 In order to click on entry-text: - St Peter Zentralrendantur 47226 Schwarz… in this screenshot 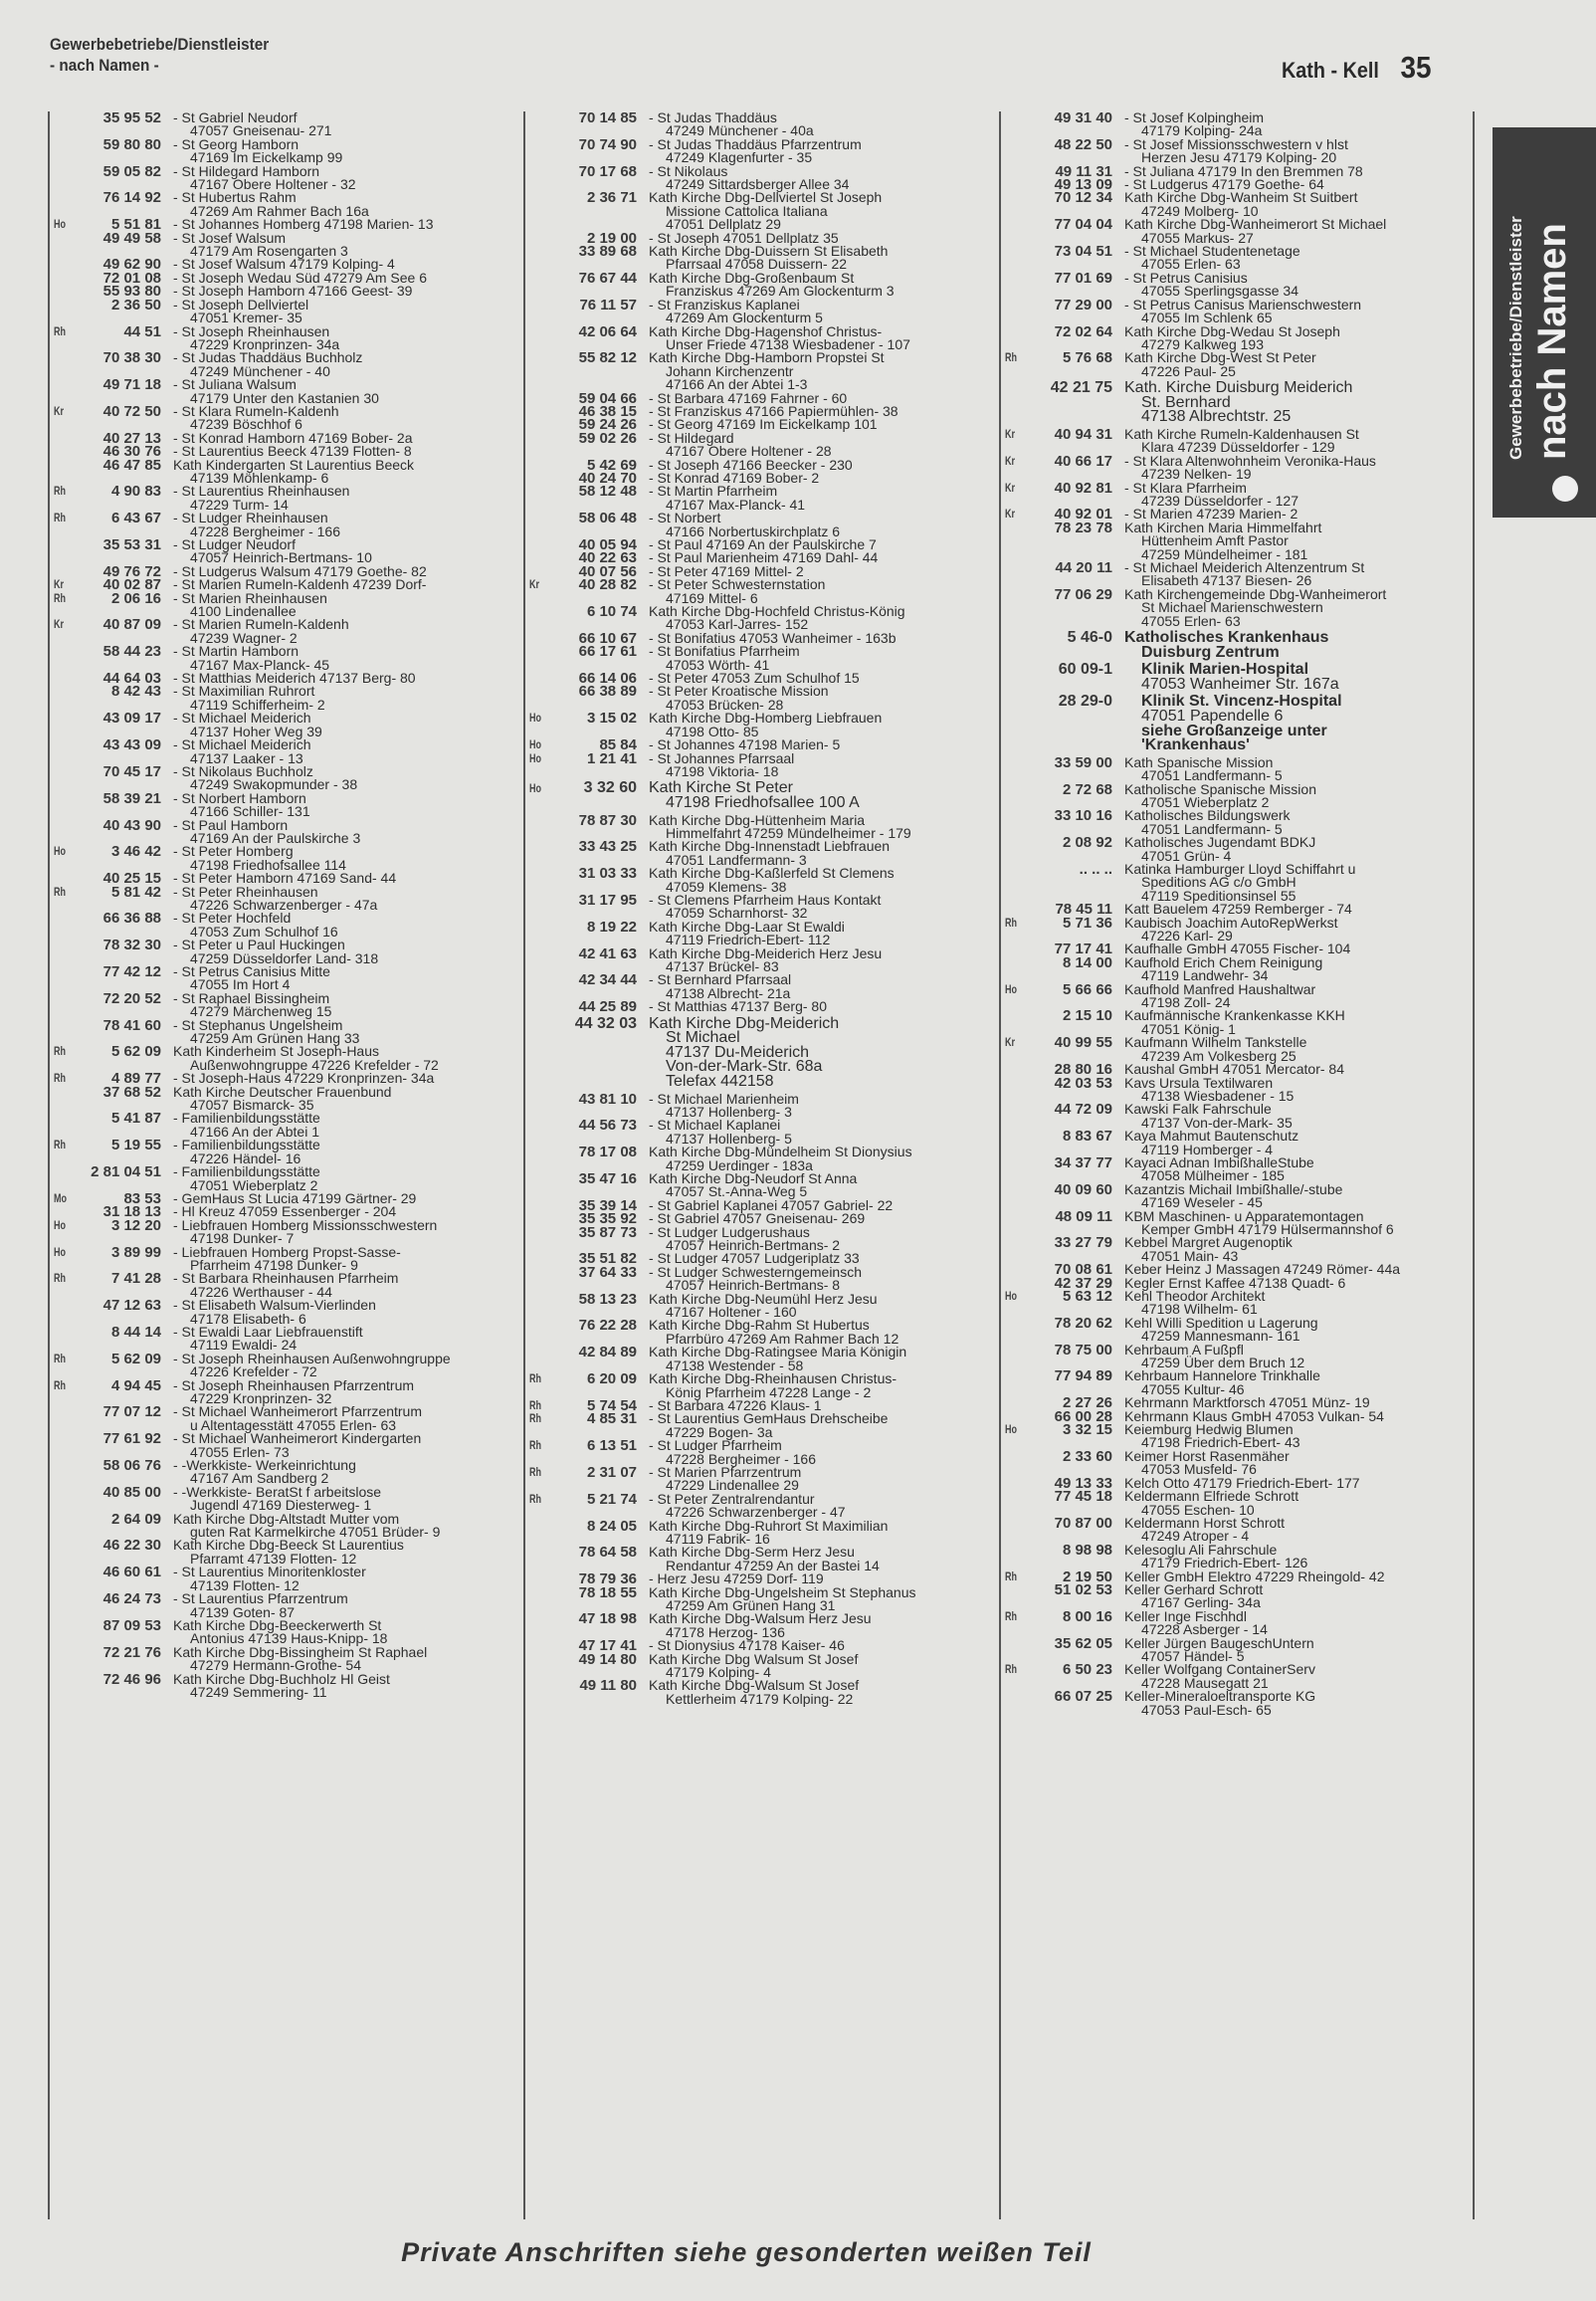, I will do `click(824, 1506)`.